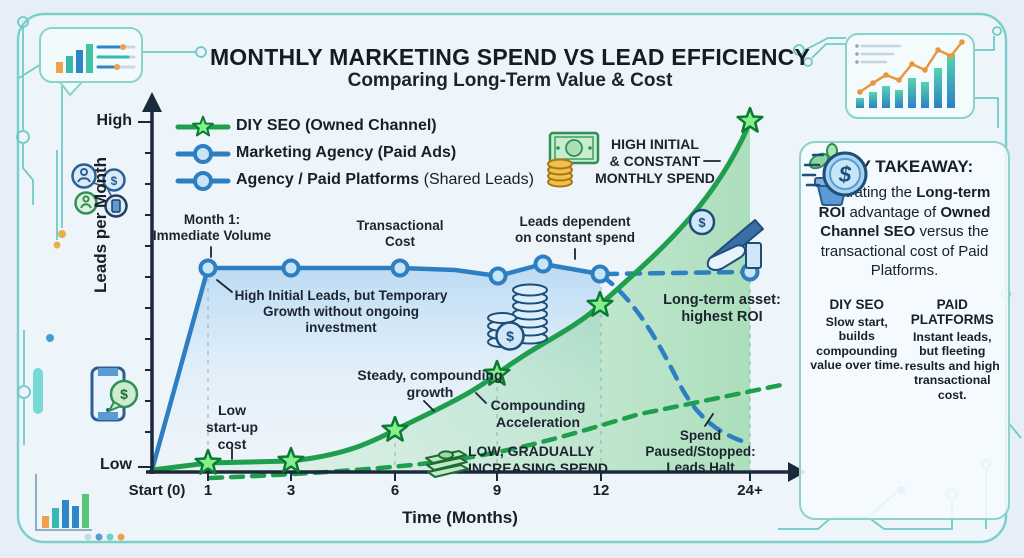  I want to click on annotation-spend-paused: Spend Paused/Stopped: Leads Halt, so click(700, 452).